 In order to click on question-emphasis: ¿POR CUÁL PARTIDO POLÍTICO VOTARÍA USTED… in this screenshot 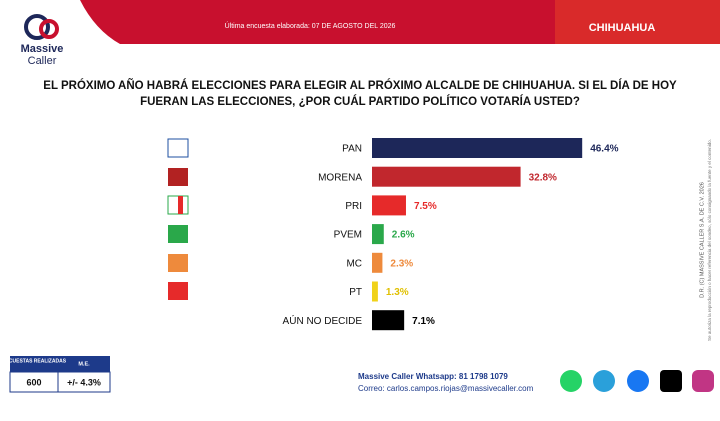, I will do `click(439, 101)`.